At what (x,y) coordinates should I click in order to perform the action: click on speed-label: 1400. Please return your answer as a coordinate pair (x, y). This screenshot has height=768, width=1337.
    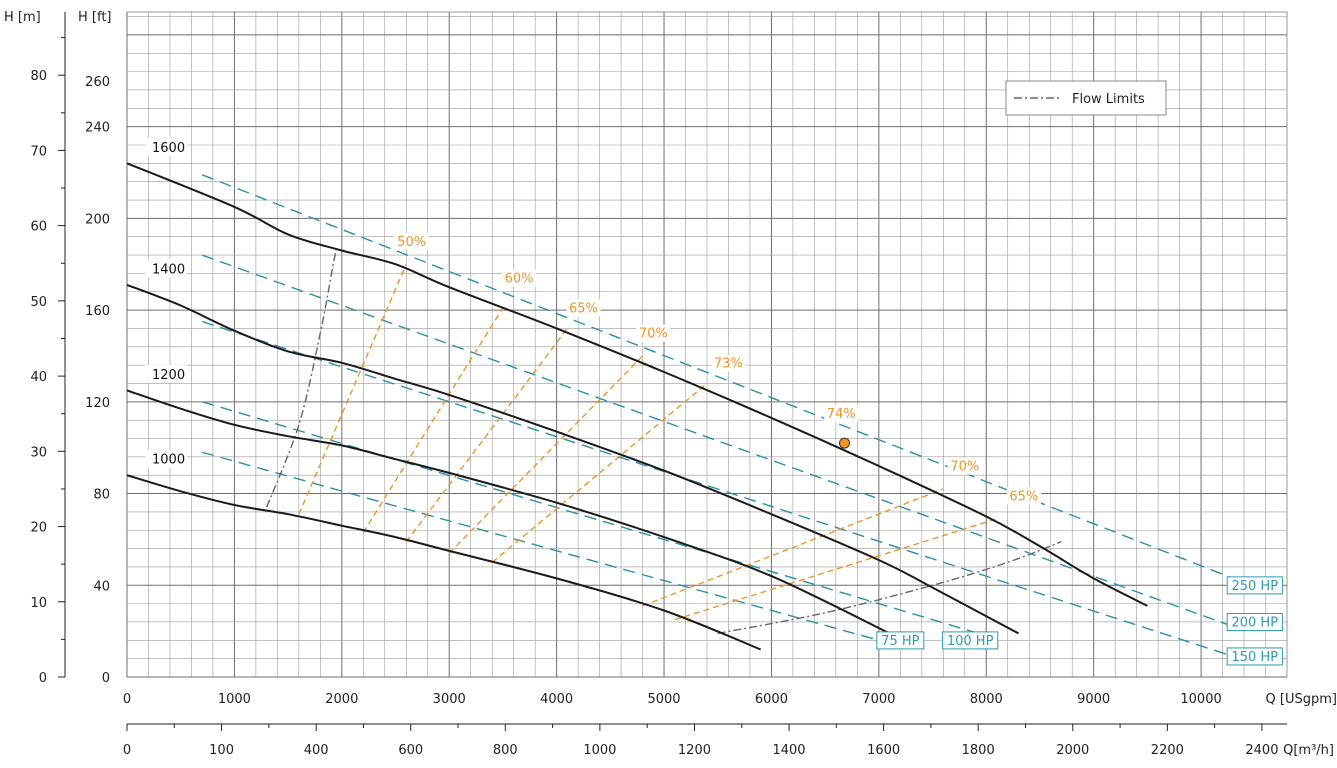
    Looking at the image, I should click on (168, 269).